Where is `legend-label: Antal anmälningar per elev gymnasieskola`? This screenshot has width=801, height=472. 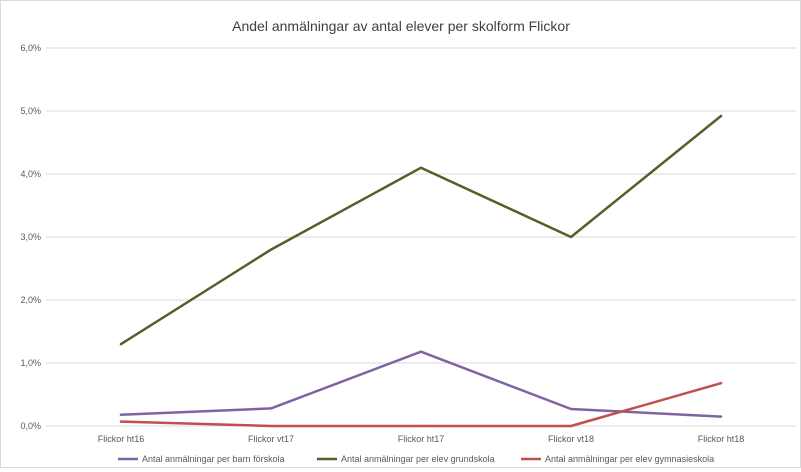 legend-label: Antal anmälningar per elev gymnasieskola is located at coordinates (629, 459).